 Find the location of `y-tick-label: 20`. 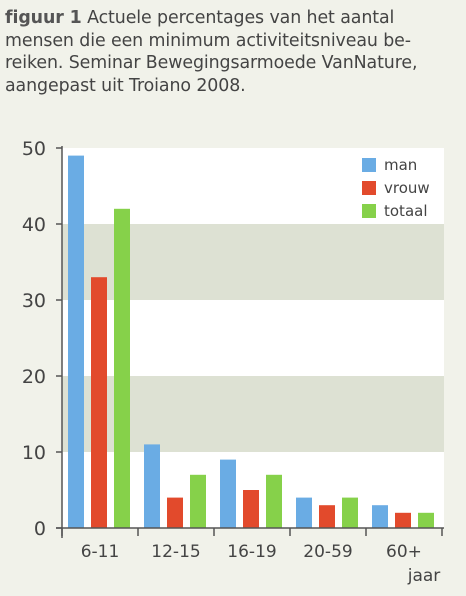

y-tick-label: 20 is located at coordinates (34, 377).